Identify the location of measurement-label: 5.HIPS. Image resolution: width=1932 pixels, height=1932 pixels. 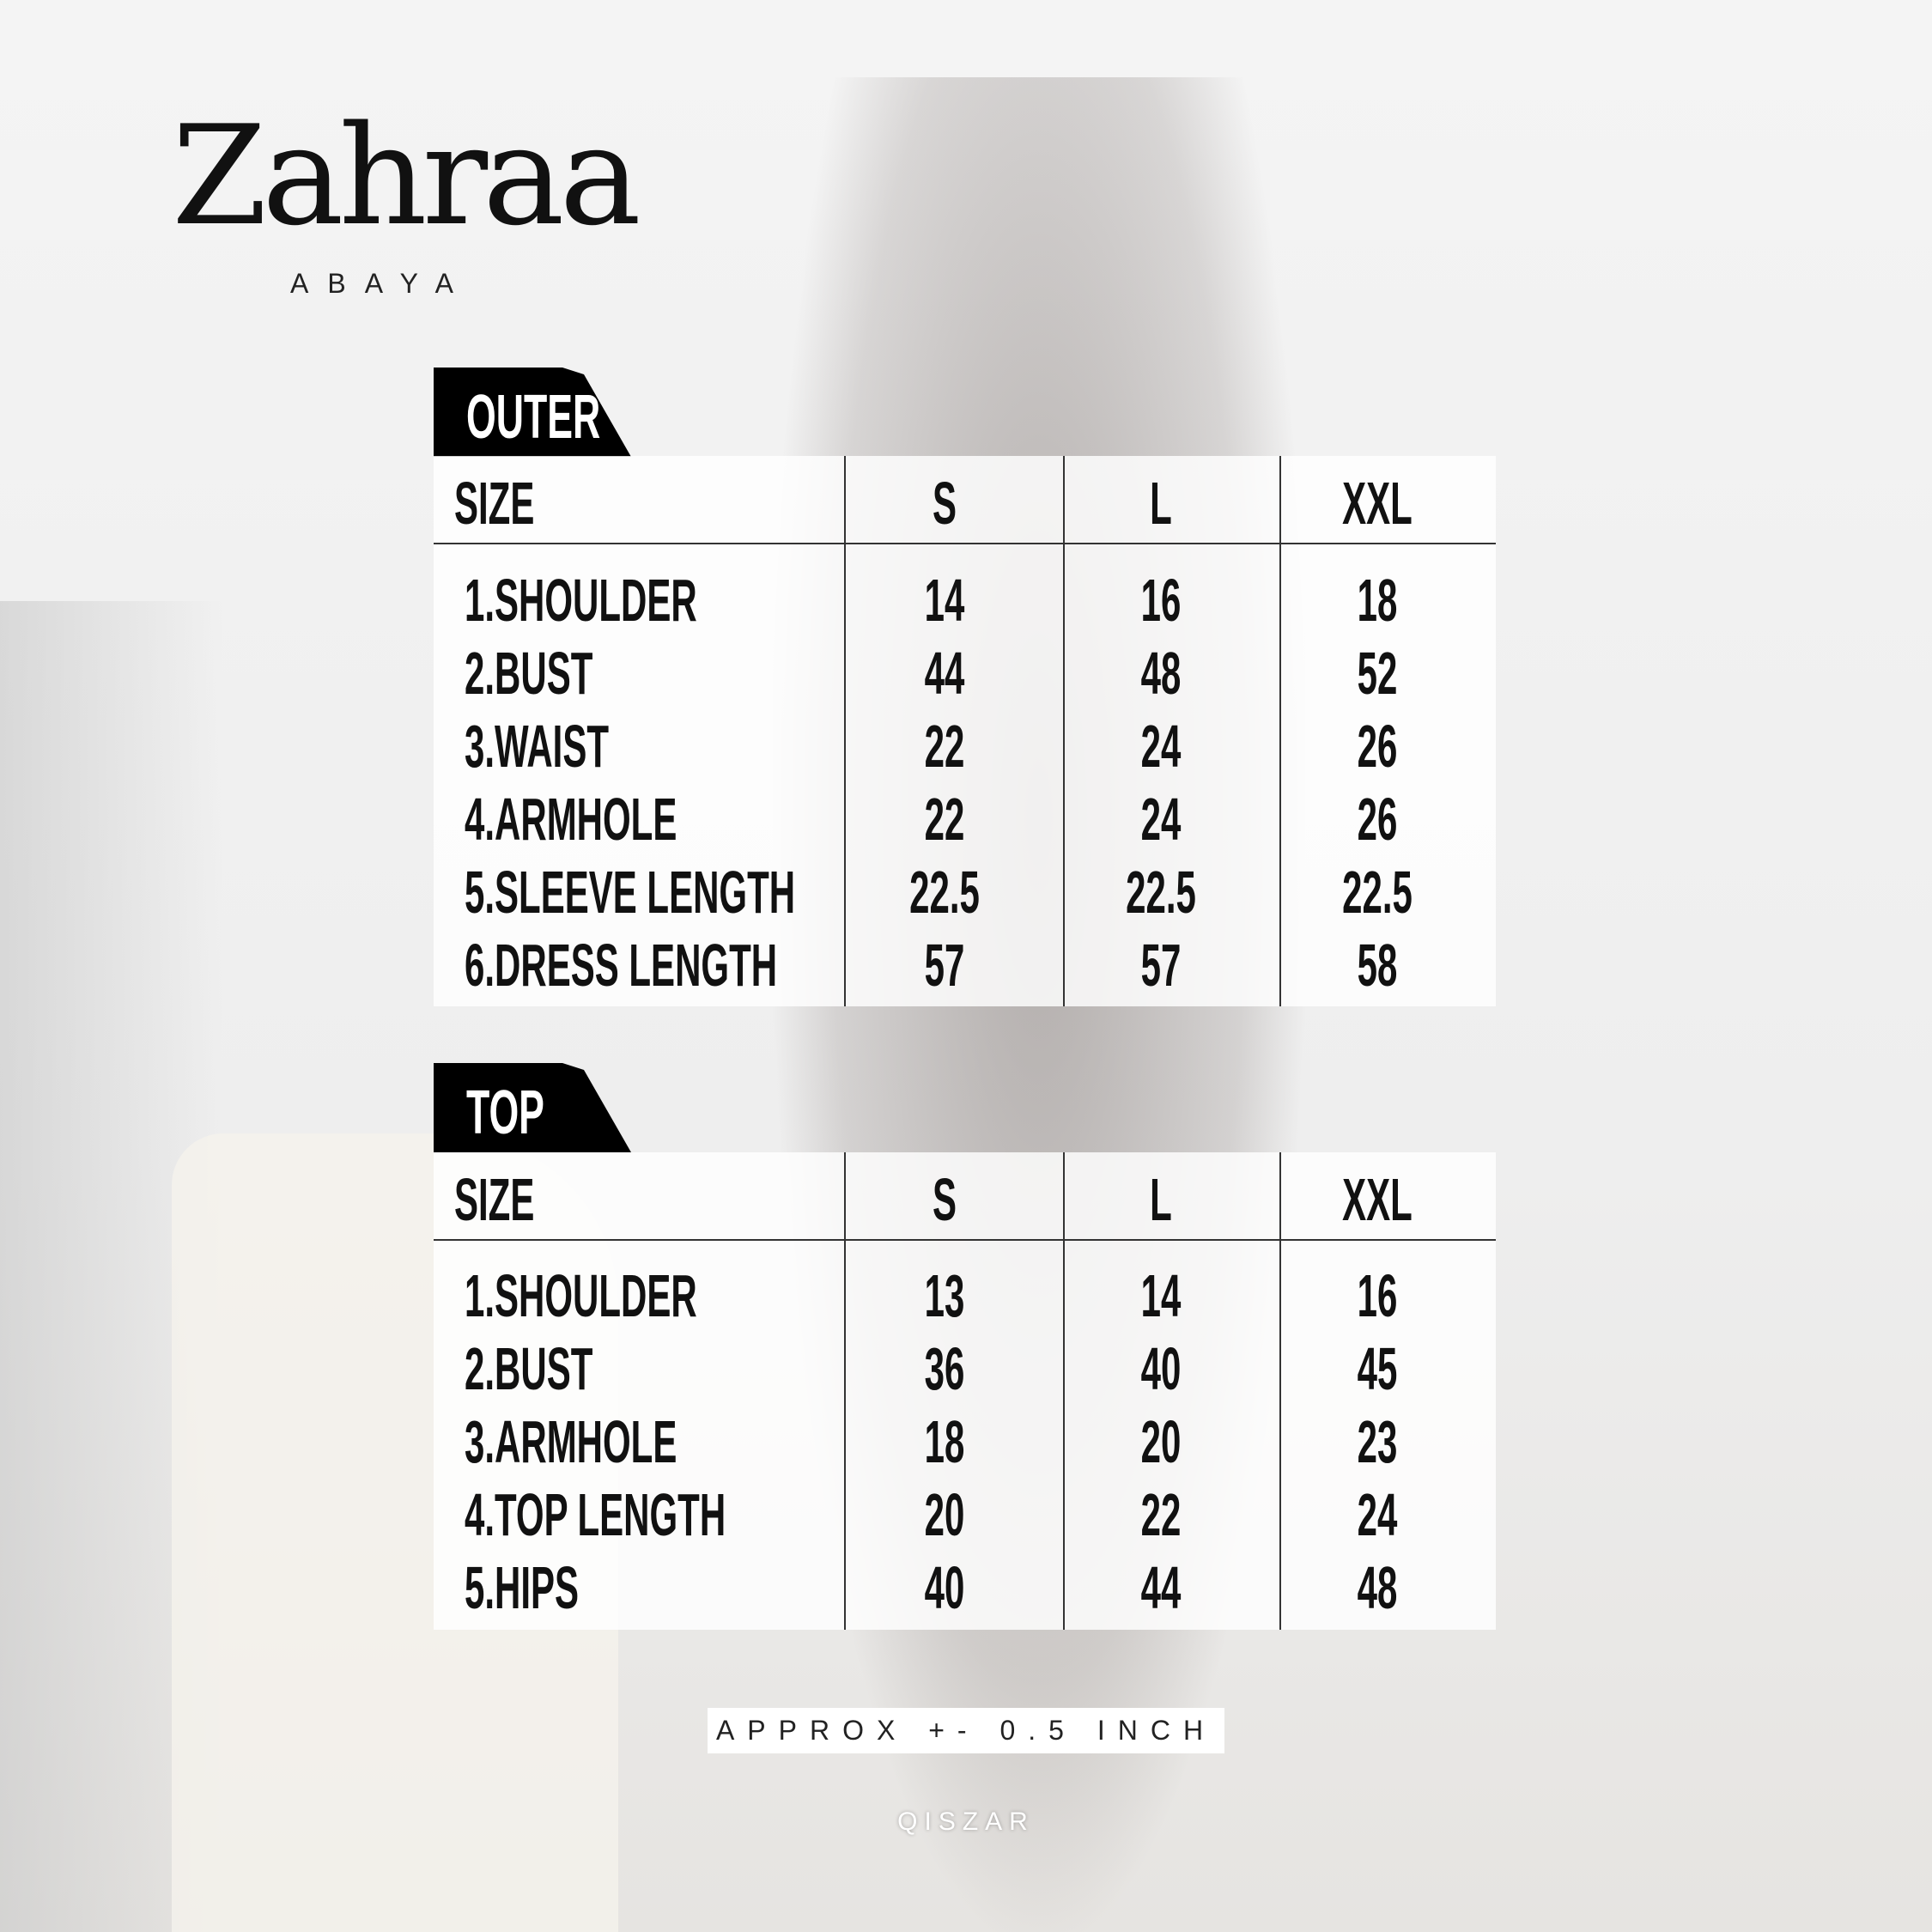
(522, 1587).